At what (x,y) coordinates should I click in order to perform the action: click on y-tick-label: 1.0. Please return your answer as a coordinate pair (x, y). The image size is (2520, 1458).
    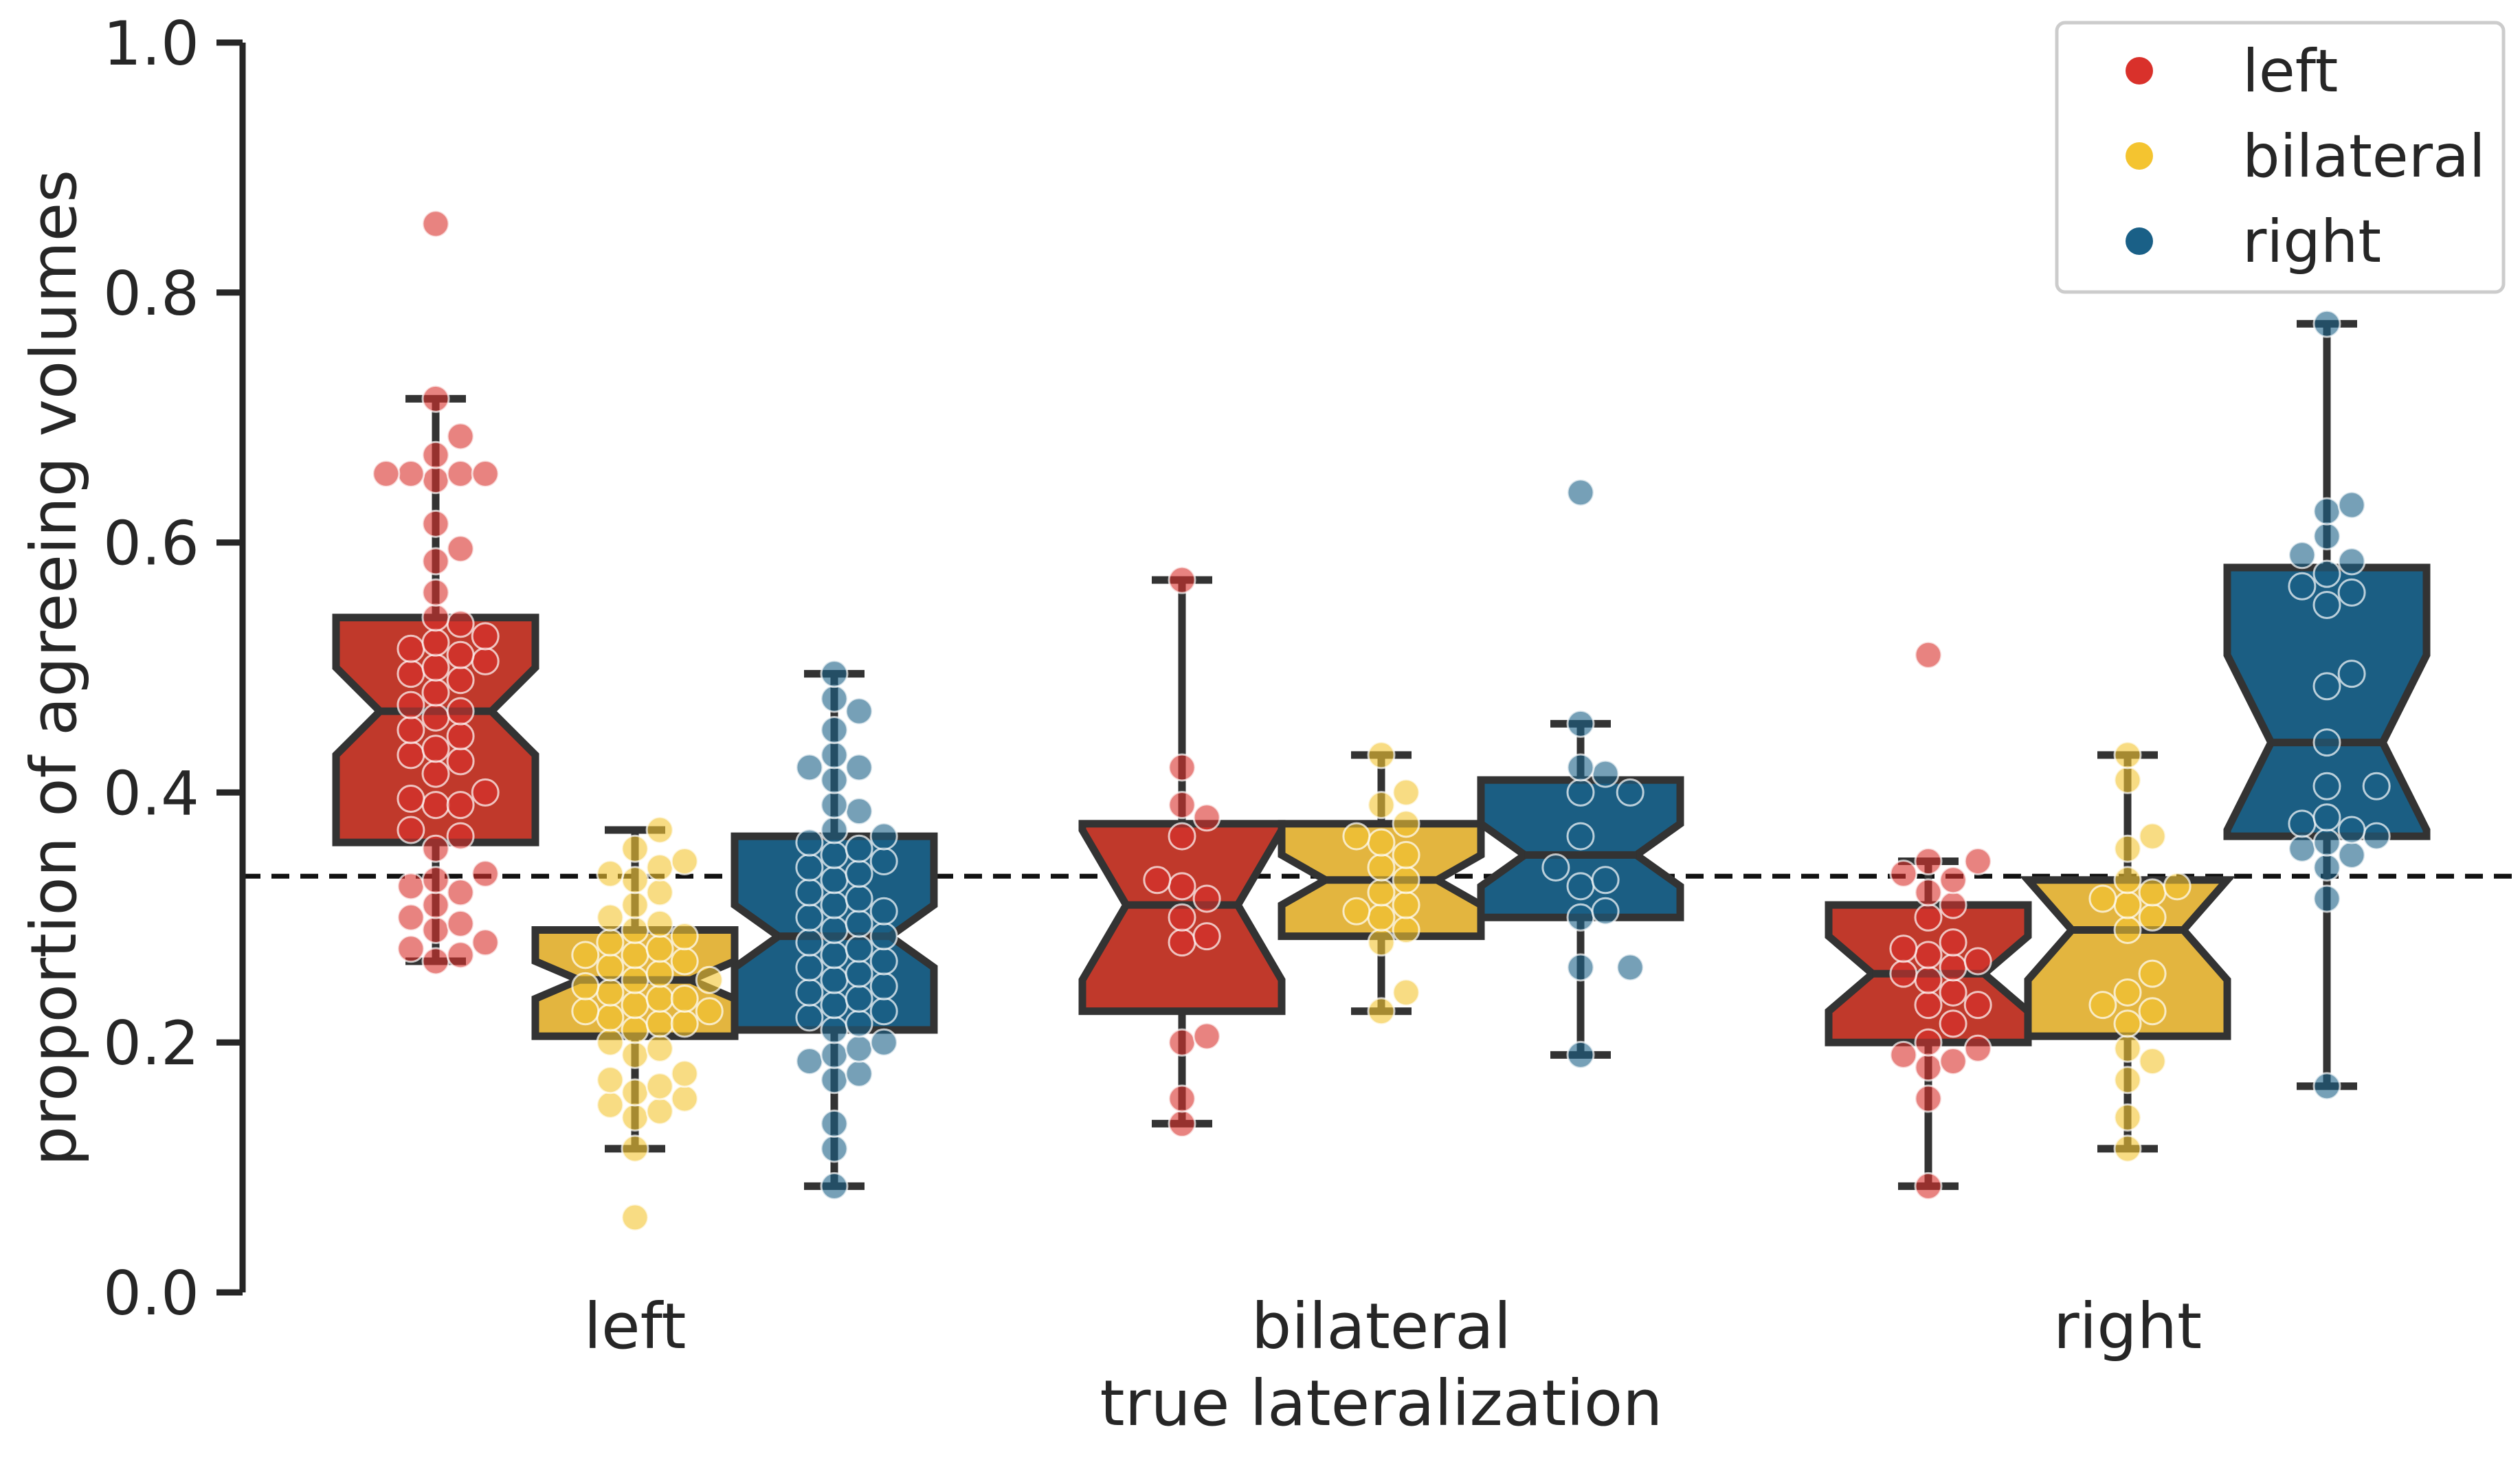
    Looking at the image, I should click on (151, 44).